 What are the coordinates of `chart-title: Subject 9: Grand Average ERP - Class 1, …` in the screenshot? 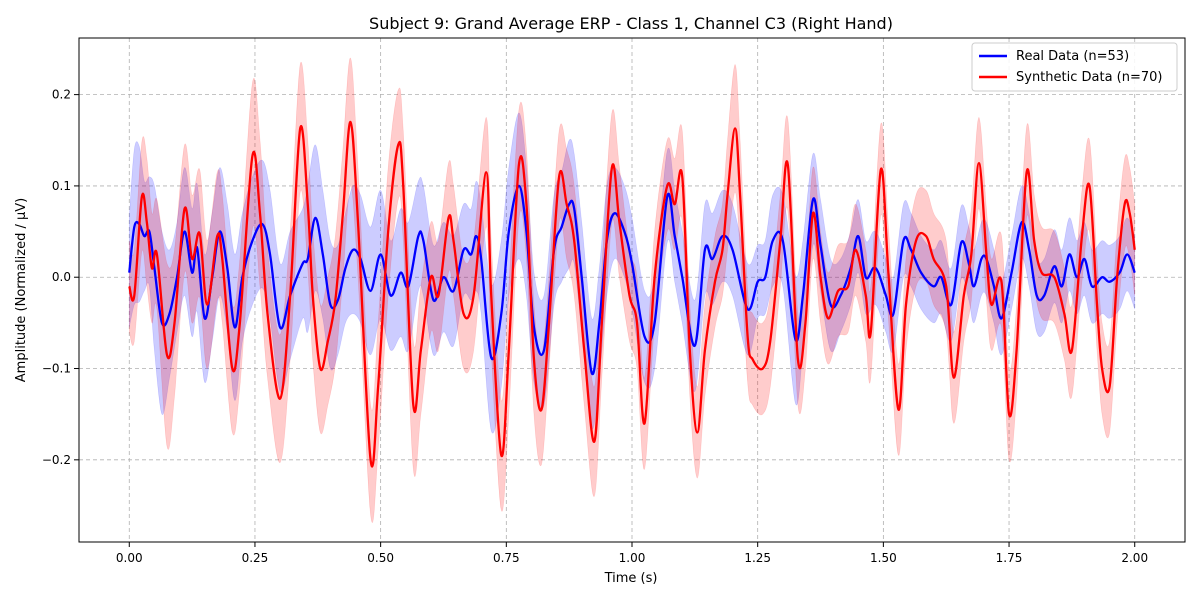 It's located at (631, 23).